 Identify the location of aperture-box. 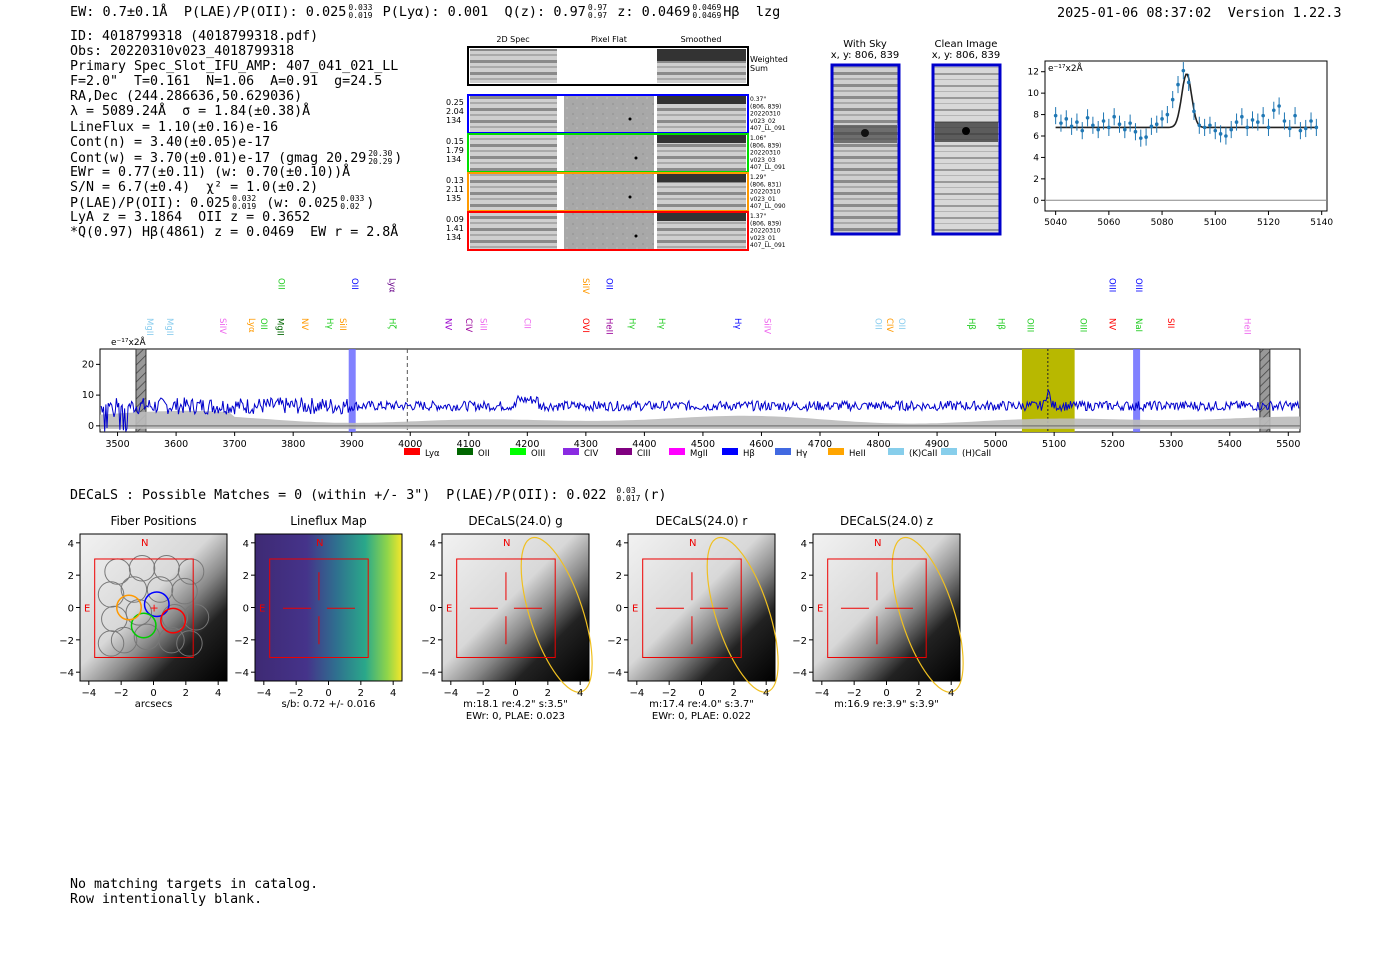
(692, 608).